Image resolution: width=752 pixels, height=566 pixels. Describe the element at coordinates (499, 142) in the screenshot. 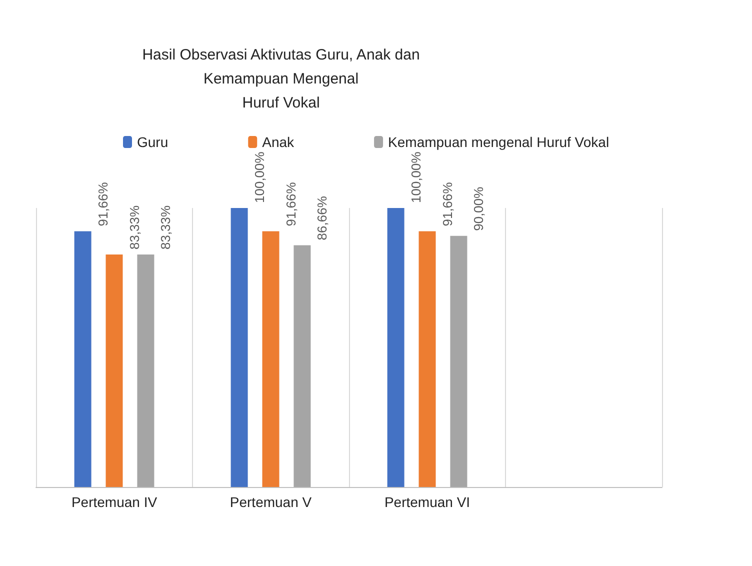

I see `legend-label: Kemampuan mengenal Huruf Vokal` at that location.